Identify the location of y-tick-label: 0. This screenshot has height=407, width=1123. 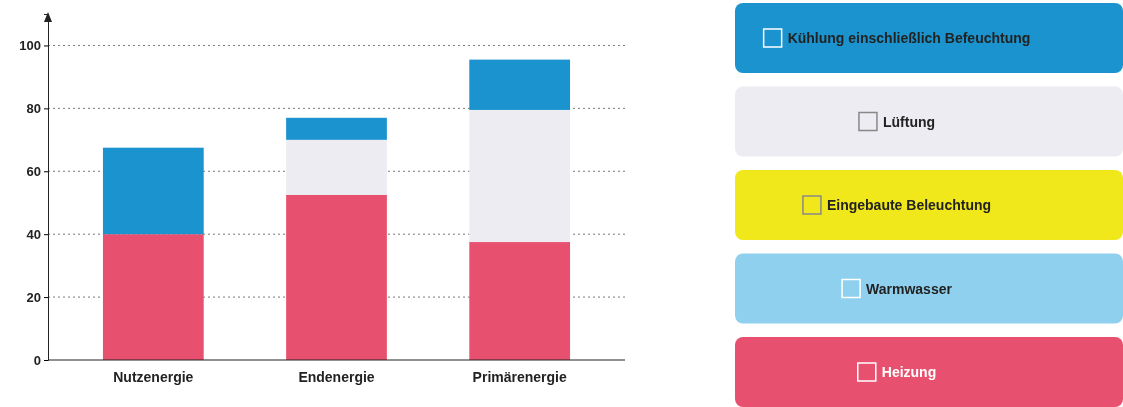
(37, 360).